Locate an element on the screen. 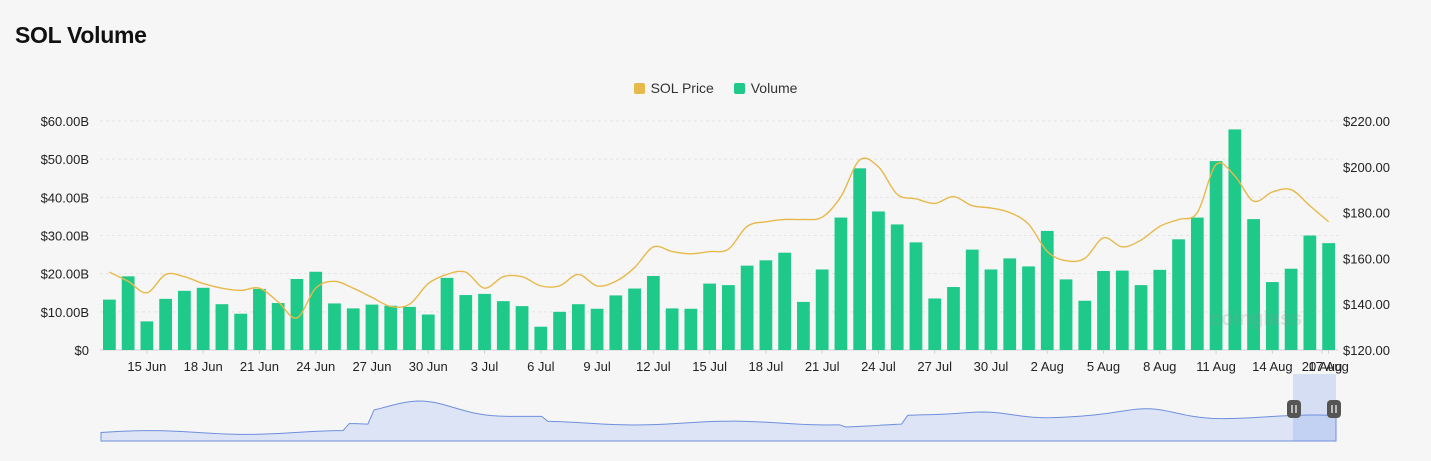 The width and height of the screenshot is (1431, 461). legend-item-volume: Volume is located at coordinates (765, 88).